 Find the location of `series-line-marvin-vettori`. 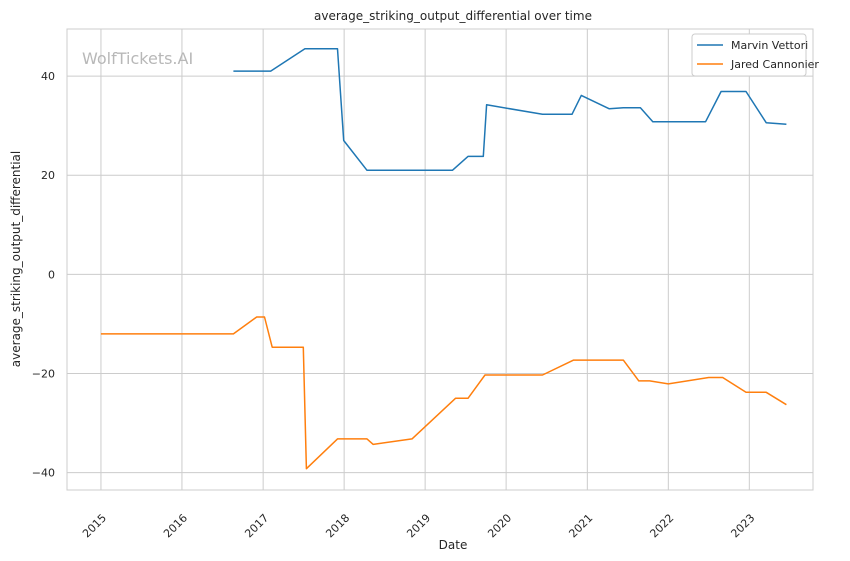

series-line-marvin-vettori is located at coordinates (510, 110).